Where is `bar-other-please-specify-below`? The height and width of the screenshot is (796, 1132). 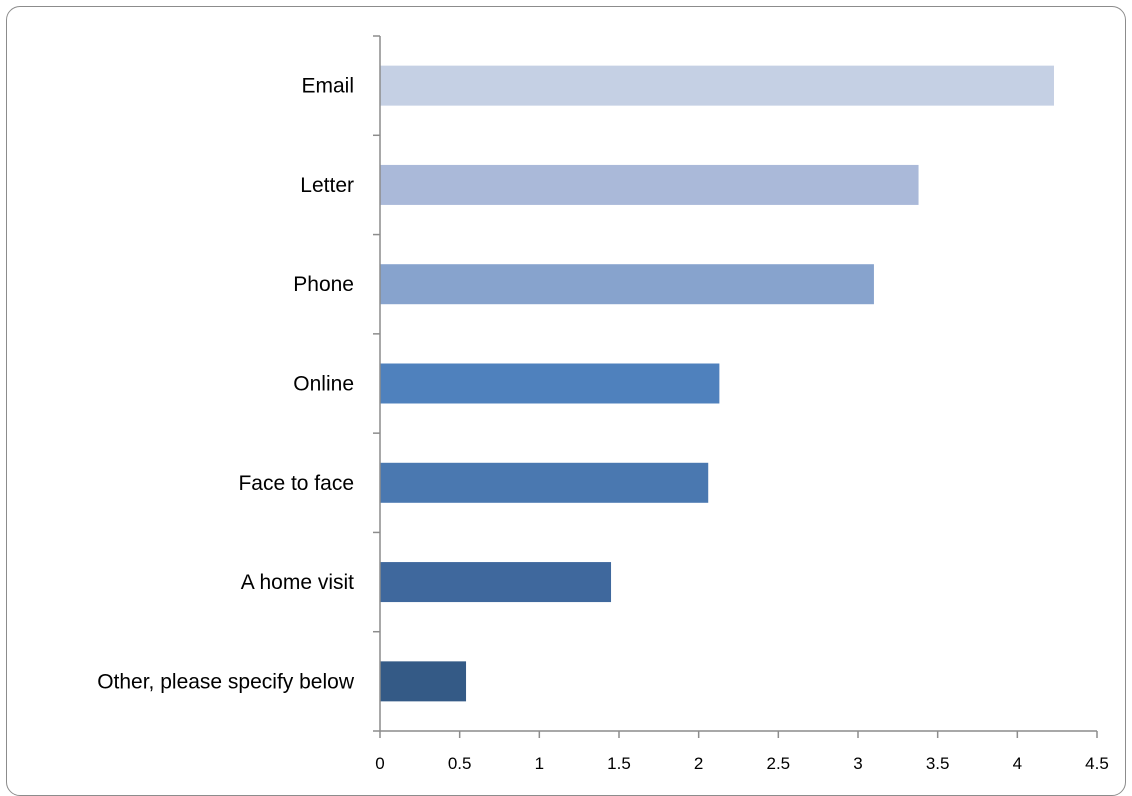 bar-other-please-specify-below is located at coordinates (423, 681).